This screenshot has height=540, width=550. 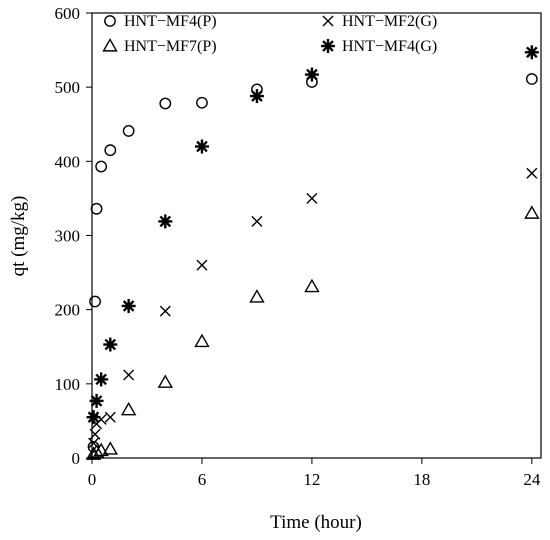 What do you see at coordinates (68, 236) in the screenshot?
I see `y-tick-label: 300` at bounding box center [68, 236].